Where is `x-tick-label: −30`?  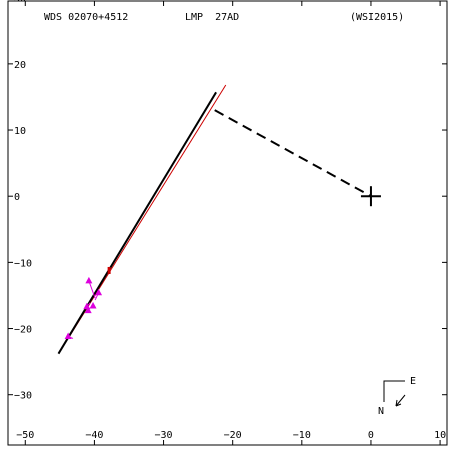
x-tick-label: −30 is located at coordinates (164, 435).